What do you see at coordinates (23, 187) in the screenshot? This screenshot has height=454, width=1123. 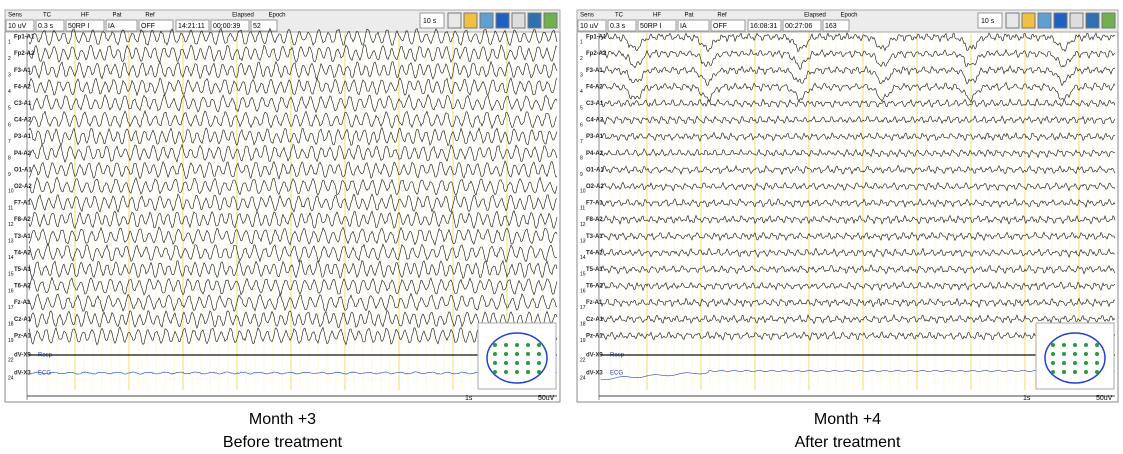 I see `channel-label: O2-A2` at bounding box center [23, 187].